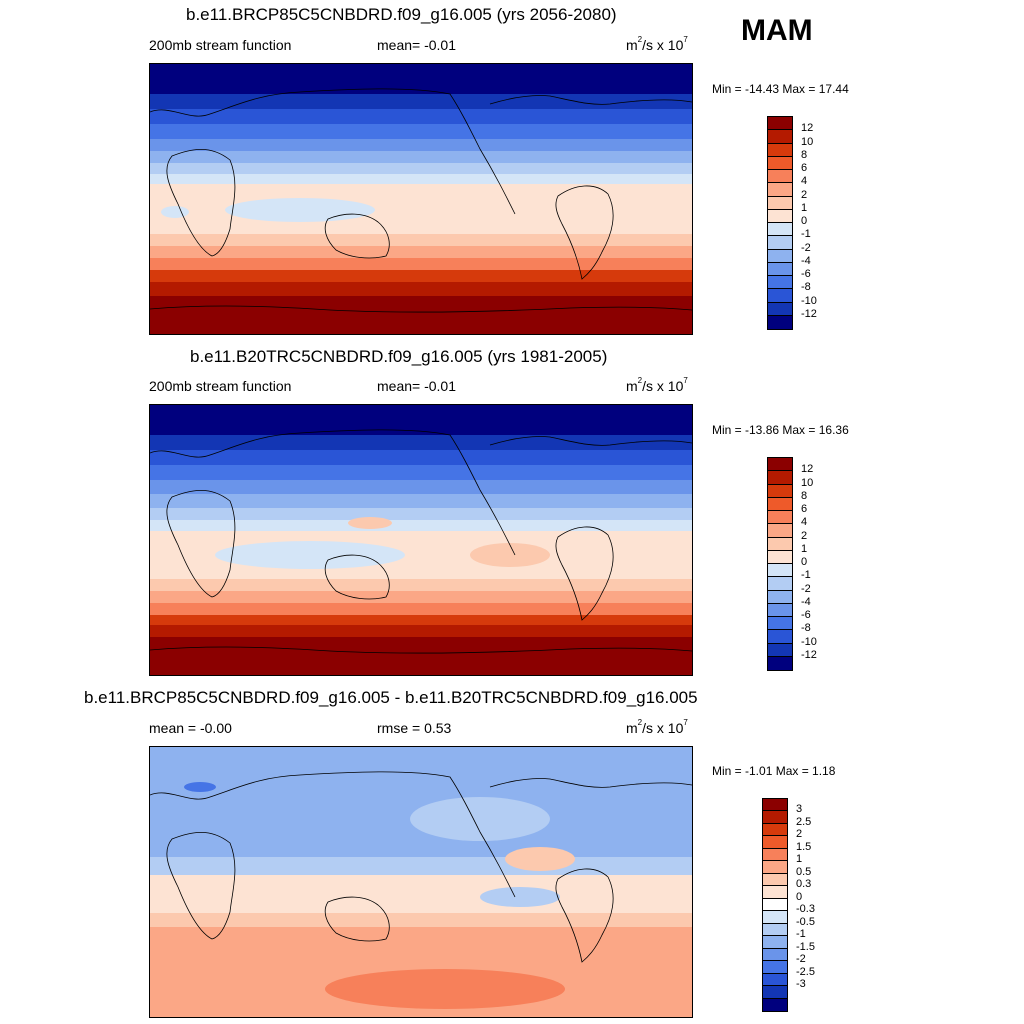 This screenshot has width=1024, height=1024. Describe the element at coordinates (414, 728) in the screenshot. I see `panel-3-rmse-label: rmse = 0.53` at that location.